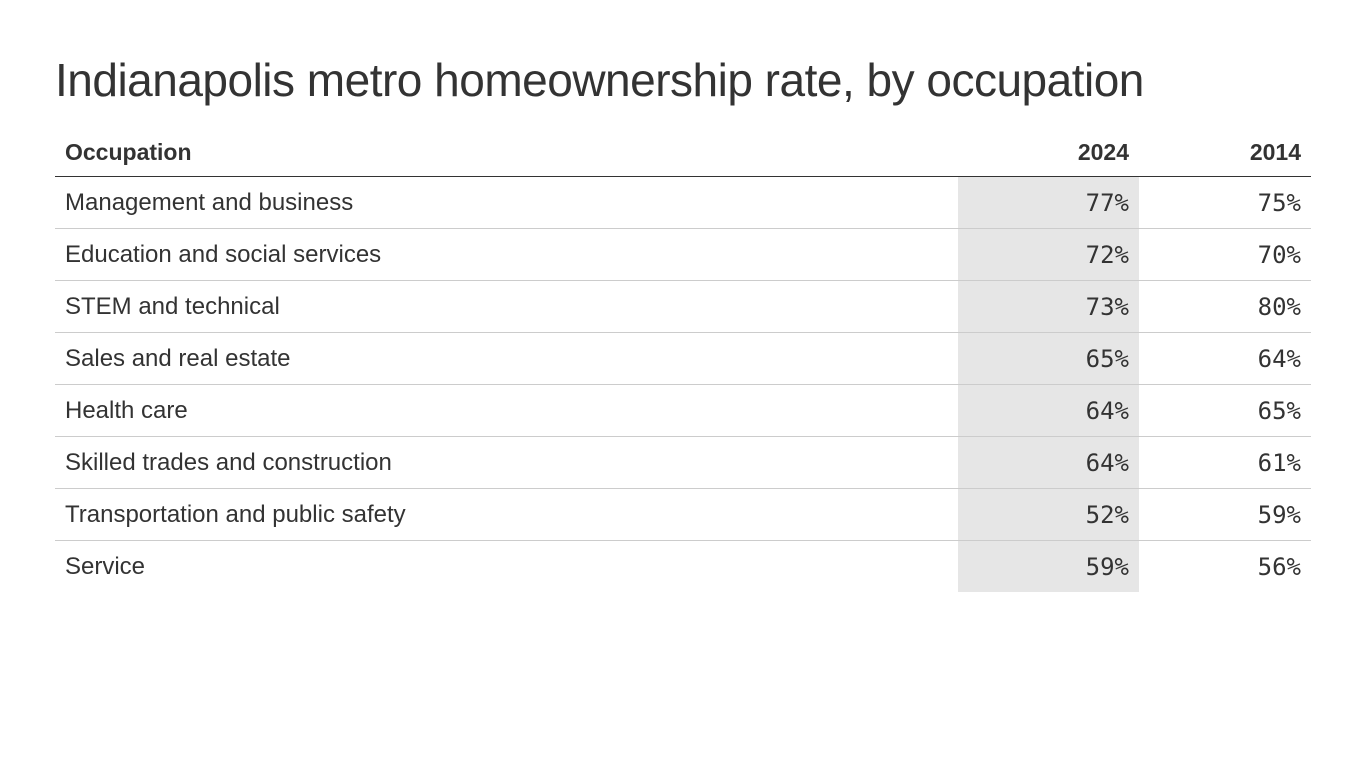 The width and height of the screenshot is (1366, 768). What do you see at coordinates (1279, 202) in the screenshot?
I see `rate-cell: 75%` at bounding box center [1279, 202].